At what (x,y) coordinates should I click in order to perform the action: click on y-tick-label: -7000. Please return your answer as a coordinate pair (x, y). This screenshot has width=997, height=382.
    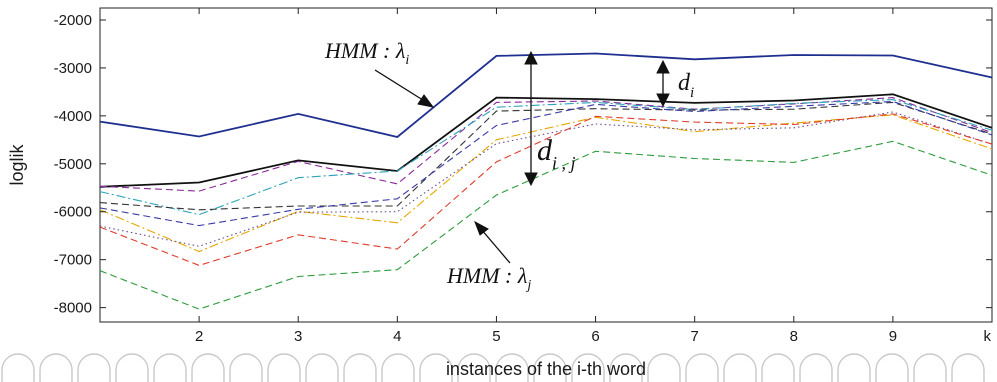
    Looking at the image, I should click on (73, 260).